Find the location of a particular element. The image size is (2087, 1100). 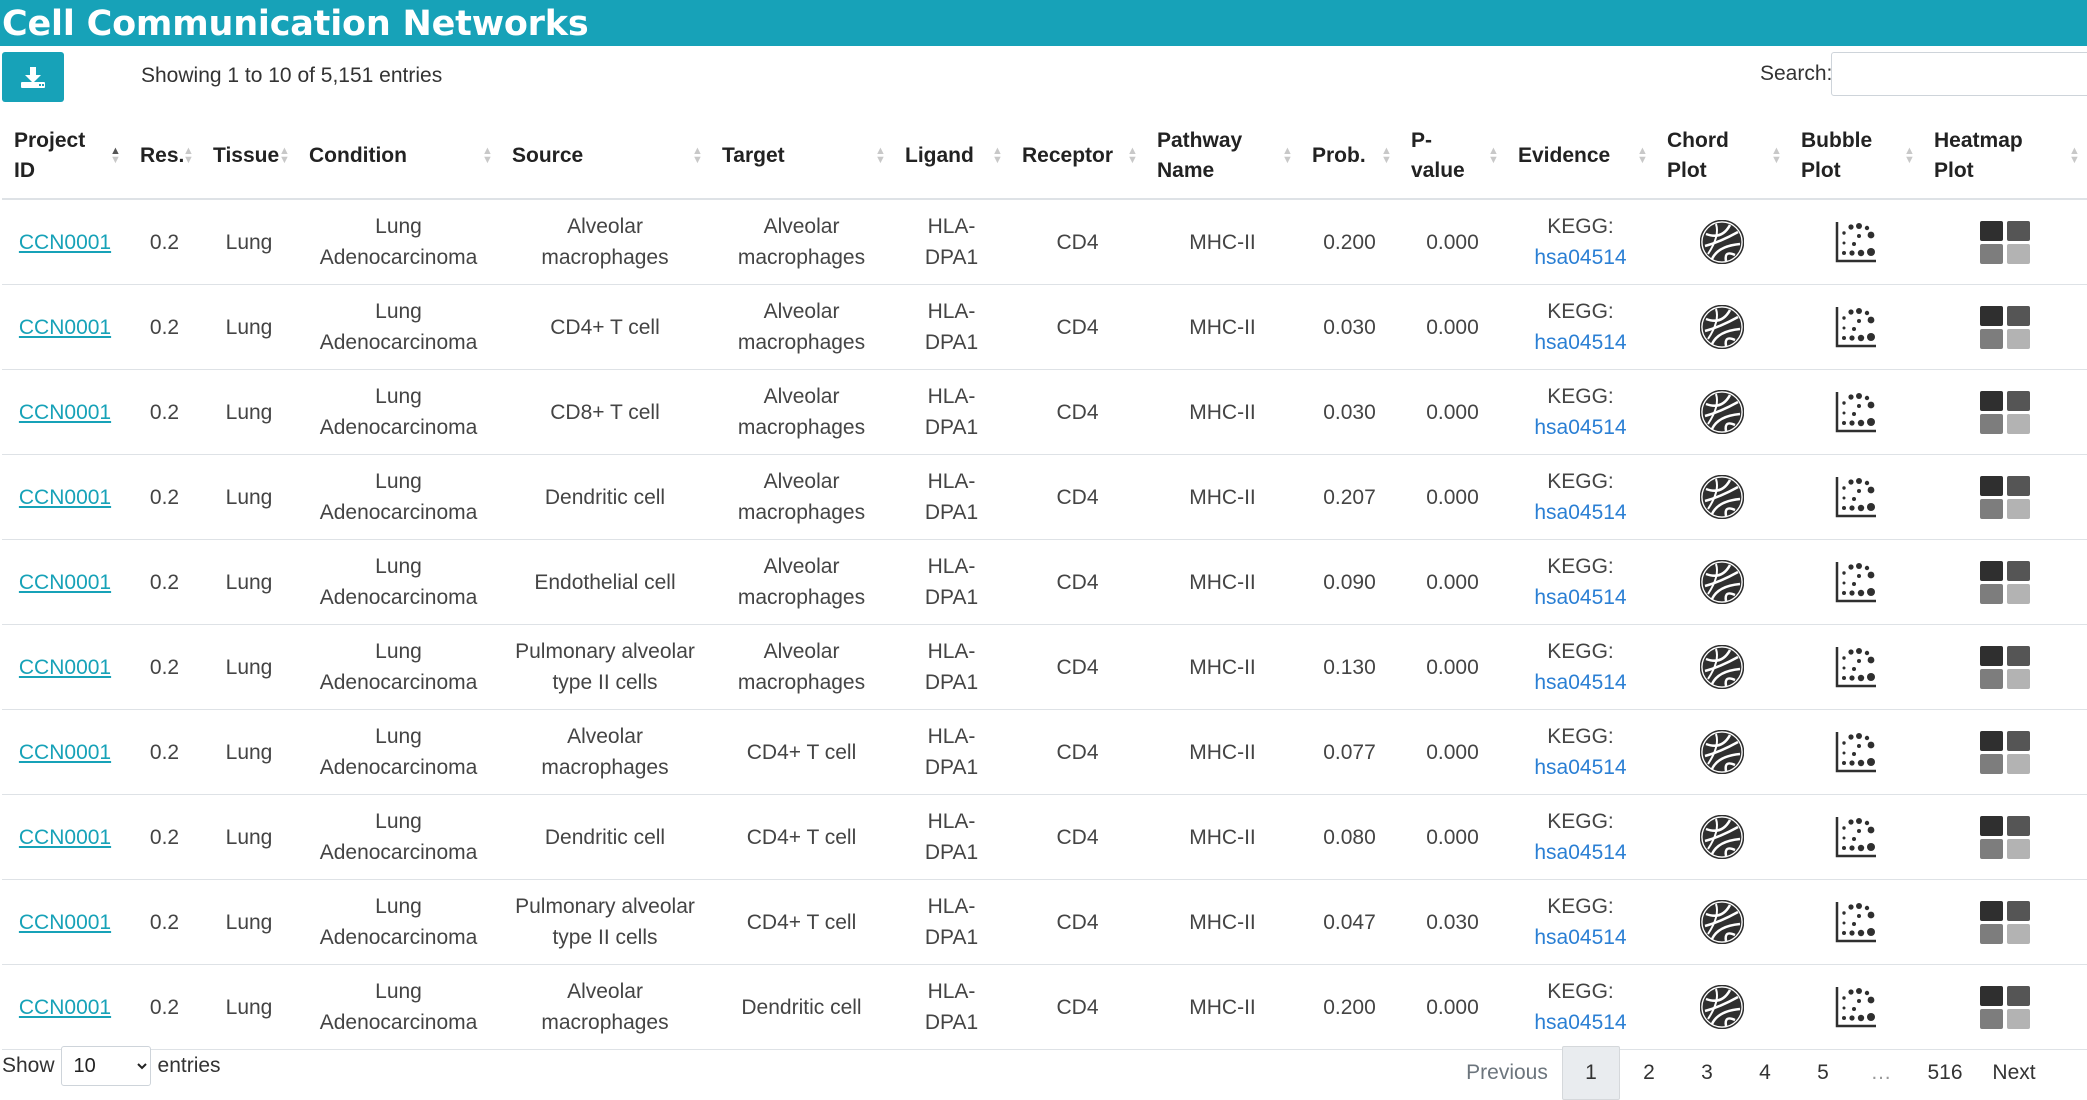

cell-target: CD4+ T cell is located at coordinates (801, 752).